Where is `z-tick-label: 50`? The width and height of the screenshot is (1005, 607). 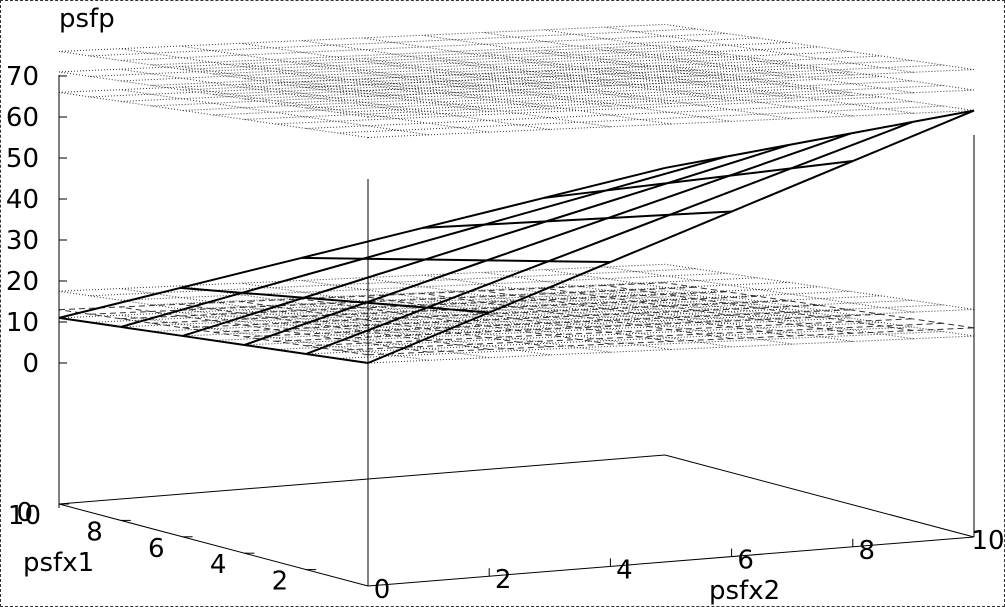
z-tick-label: 50 is located at coordinates (22, 159).